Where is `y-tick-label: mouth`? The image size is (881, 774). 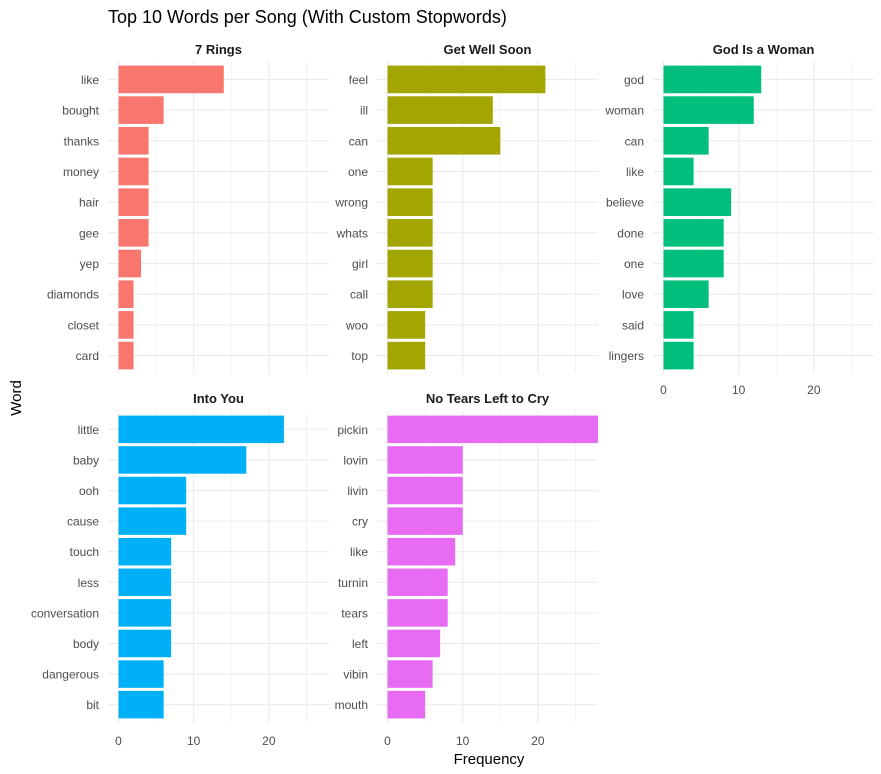 y-tick-label: mouth is located at coordinates (351, 705).